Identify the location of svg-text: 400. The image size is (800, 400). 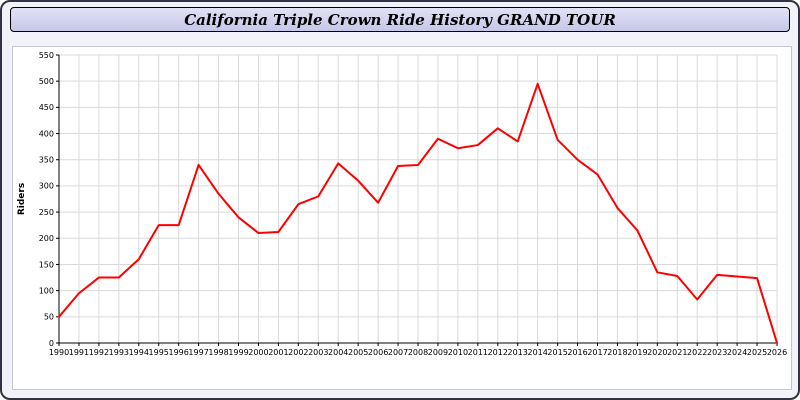
(46, 133).